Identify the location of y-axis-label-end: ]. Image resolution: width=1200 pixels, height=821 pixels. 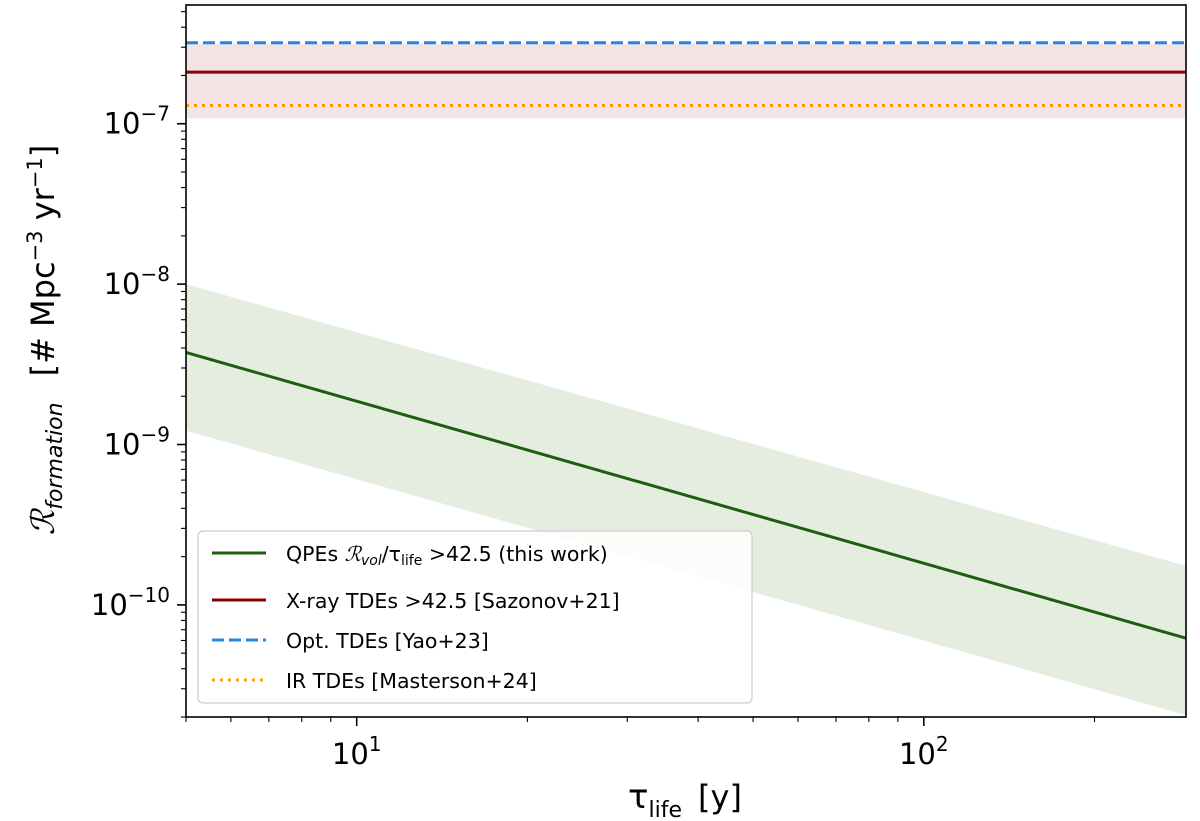
(43, 151).